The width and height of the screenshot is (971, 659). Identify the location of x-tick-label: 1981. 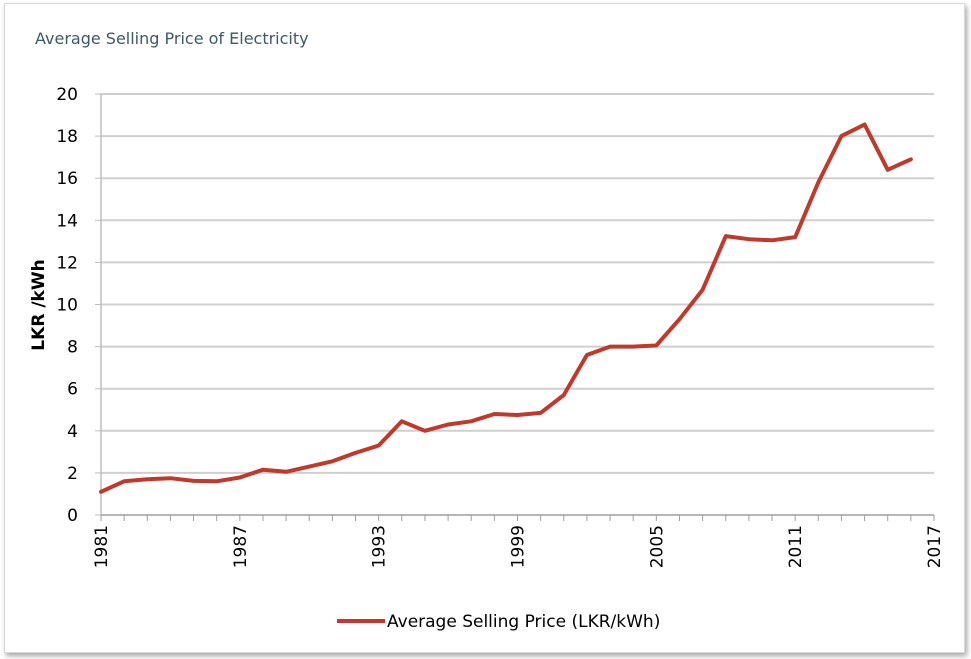
(102, 546).